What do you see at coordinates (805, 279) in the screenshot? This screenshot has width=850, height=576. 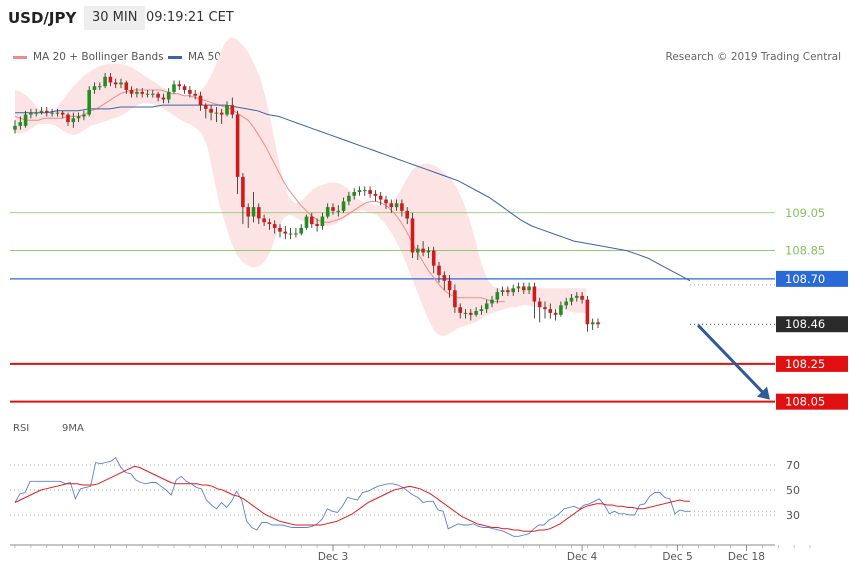 I see `level-label-108.70: 108.70` at bounding box center [805, 279].